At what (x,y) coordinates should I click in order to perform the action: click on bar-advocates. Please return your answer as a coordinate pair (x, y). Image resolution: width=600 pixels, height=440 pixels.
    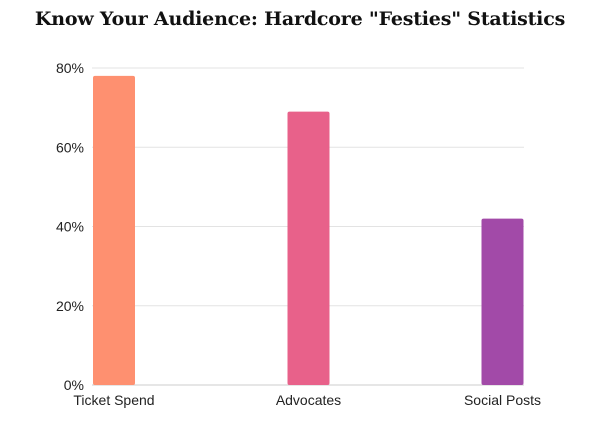
    Looking at the image, I should click on (308, 248).